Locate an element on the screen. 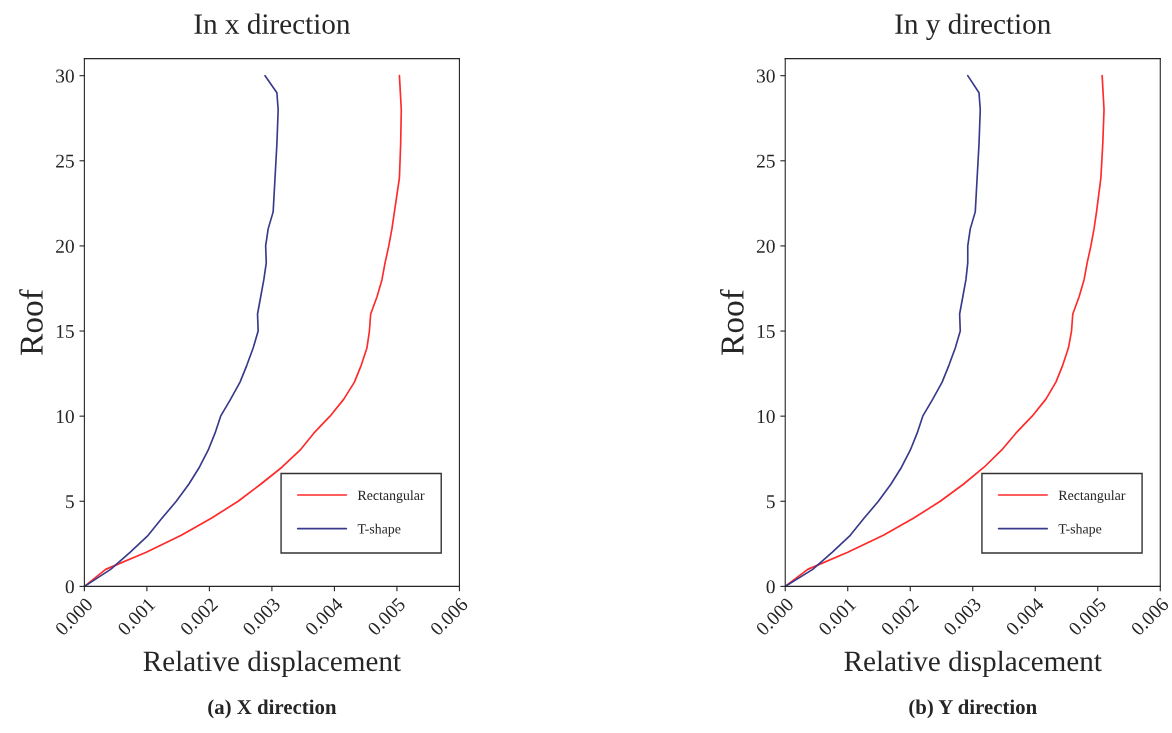  chart-title: In x direction is located at coordinates (272, 23).